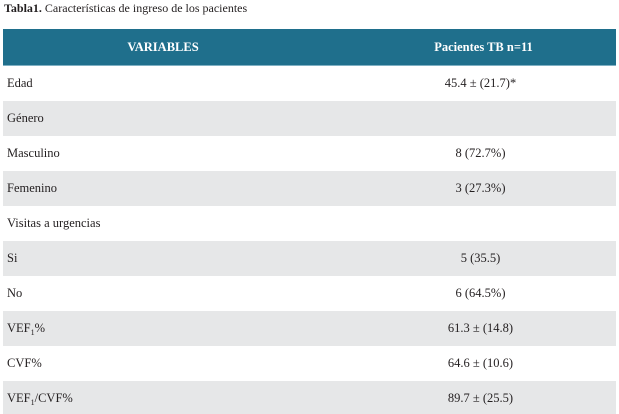 The image size is (619, 414). Describe the element at coordinates (480, 258) in the screenshot. I see `row-value: 5 (35.5)` at that location.